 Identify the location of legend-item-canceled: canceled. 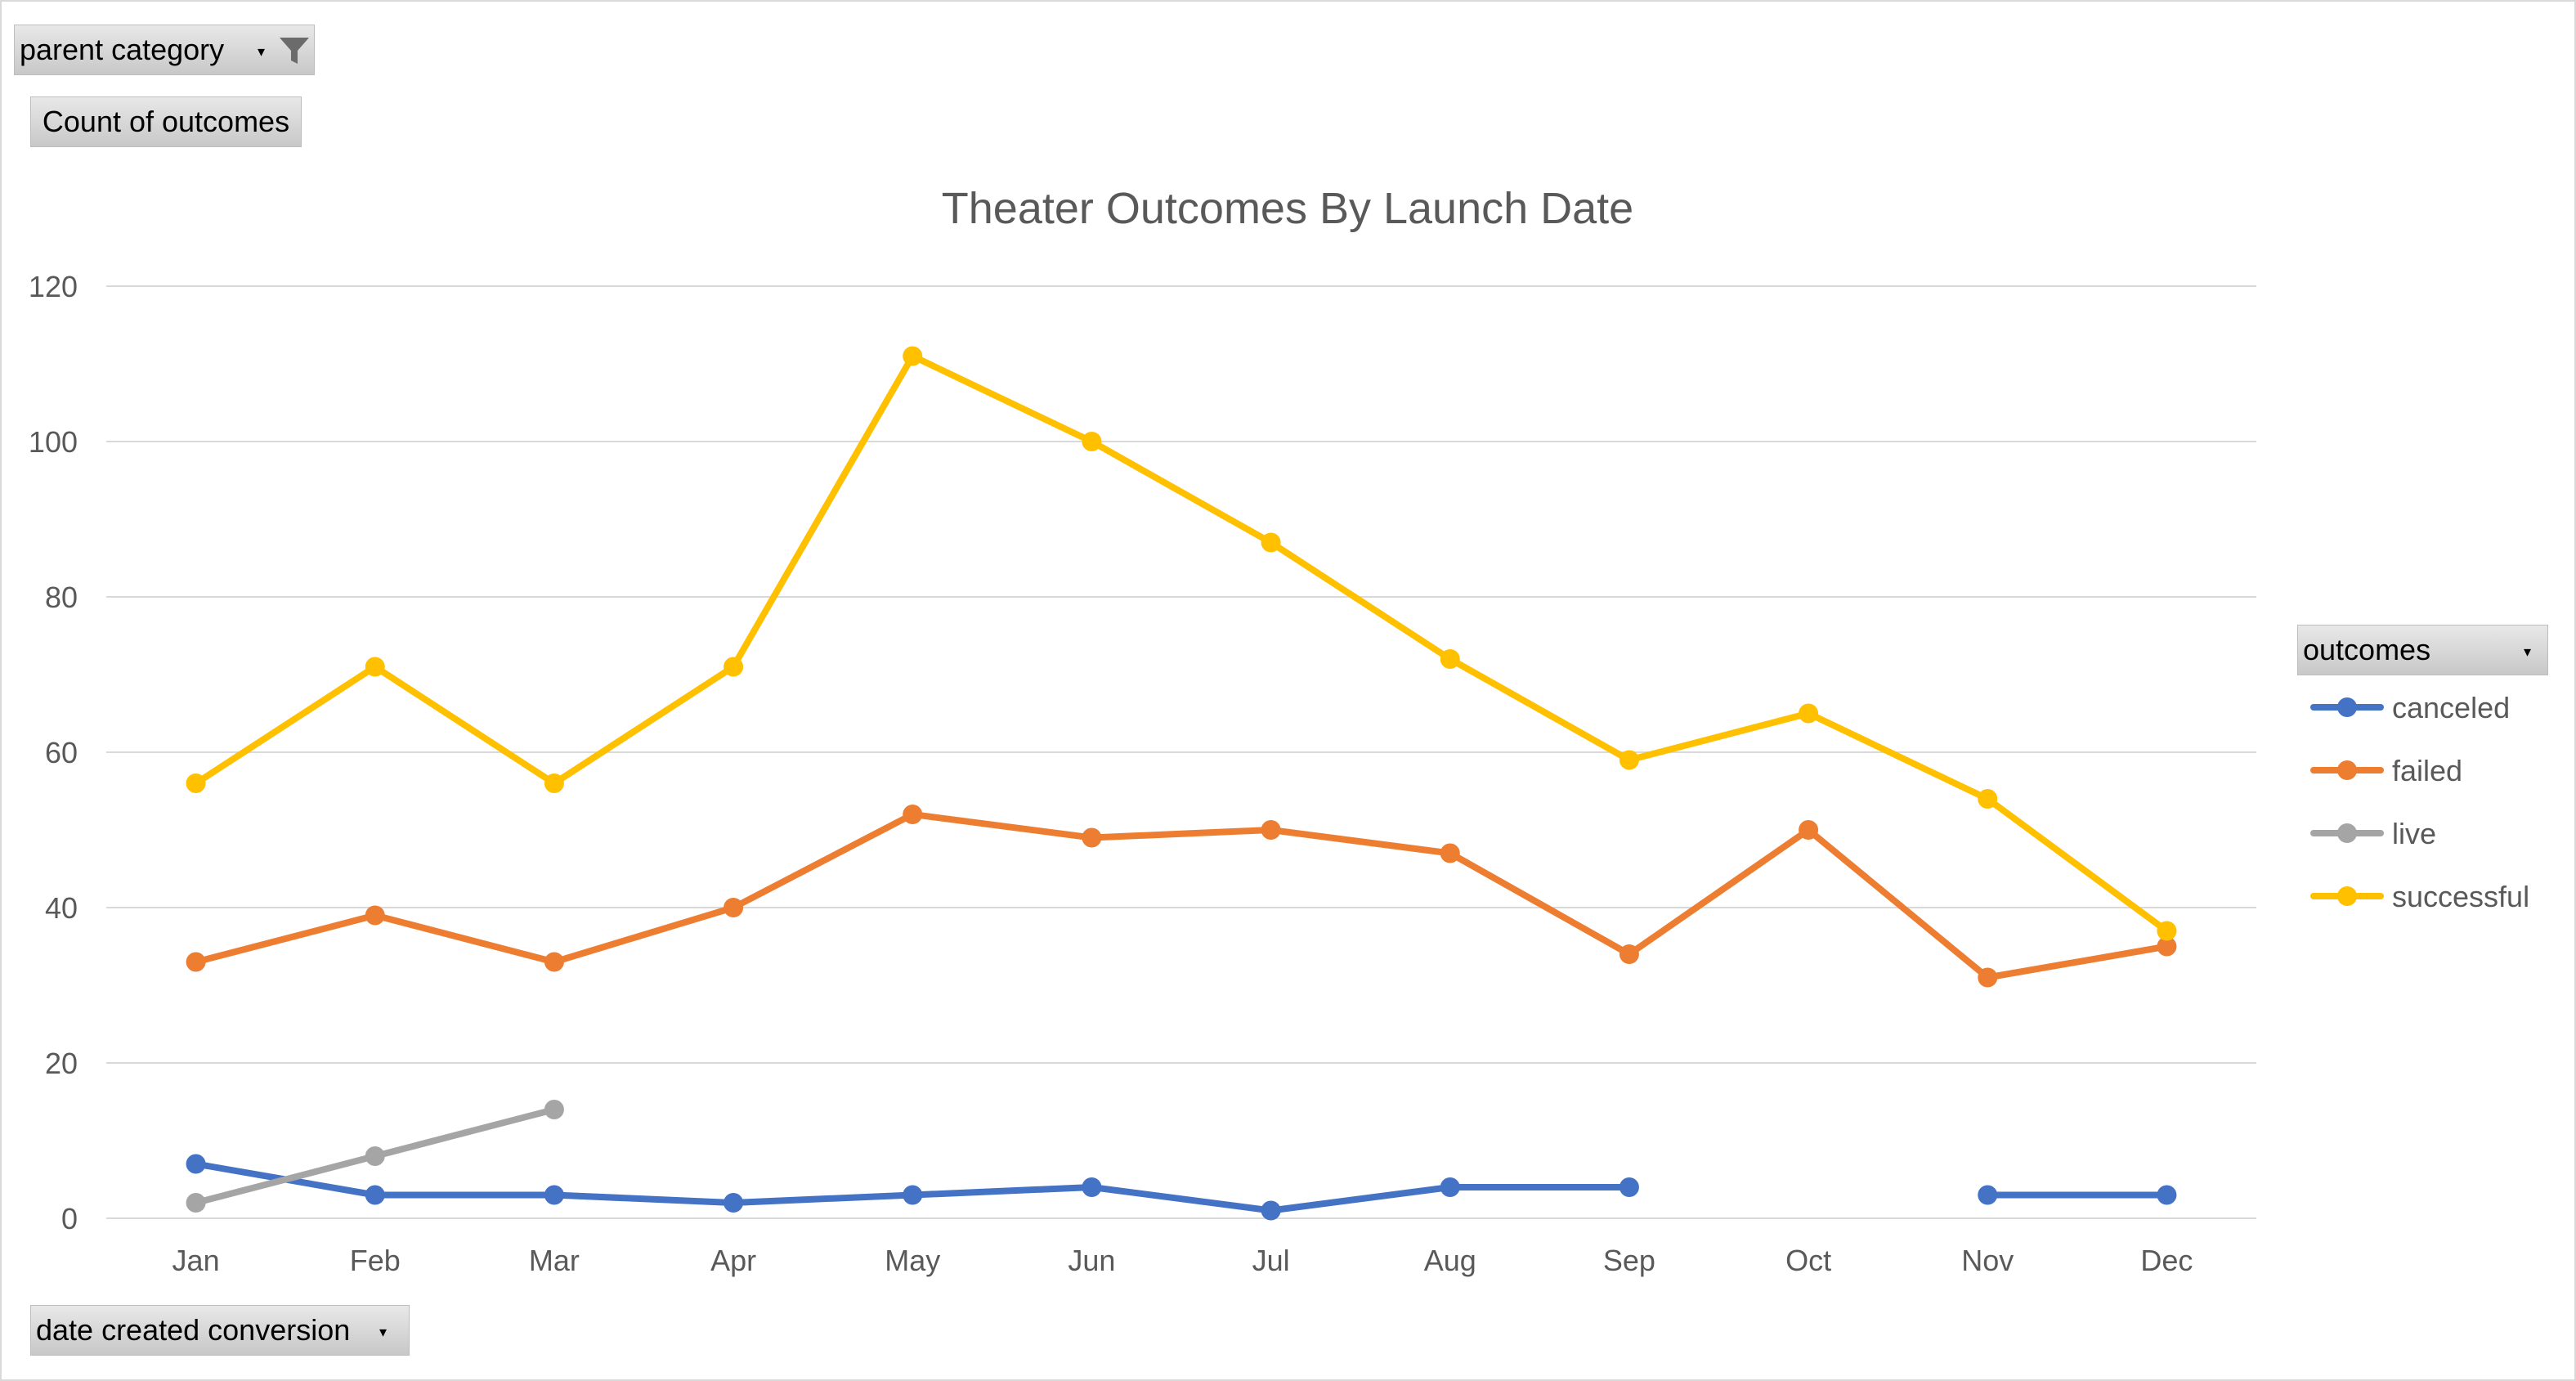
(2410, 708).